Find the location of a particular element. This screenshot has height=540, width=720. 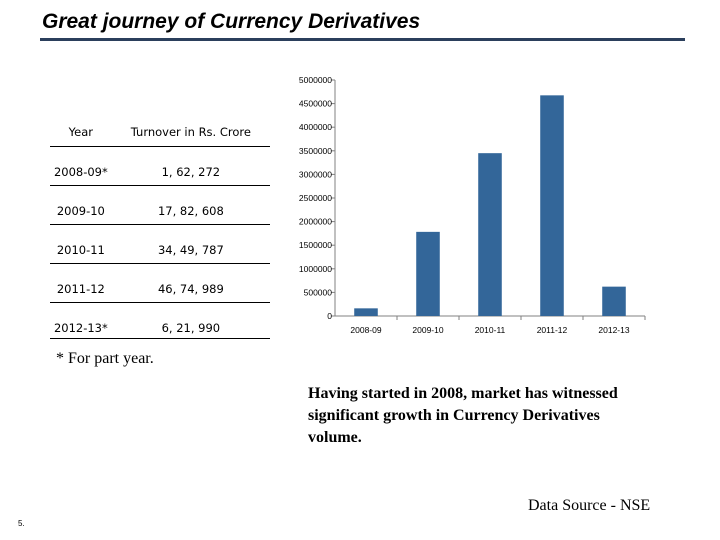

y-tick-label: 500000 is located at coordinates (318, 292).